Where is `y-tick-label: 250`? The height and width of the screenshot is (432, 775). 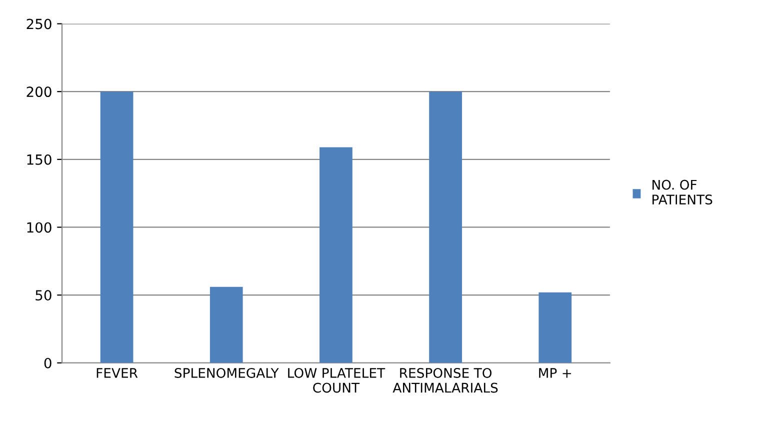 y-tick-label: 250 is located at coordinates (39, 24).